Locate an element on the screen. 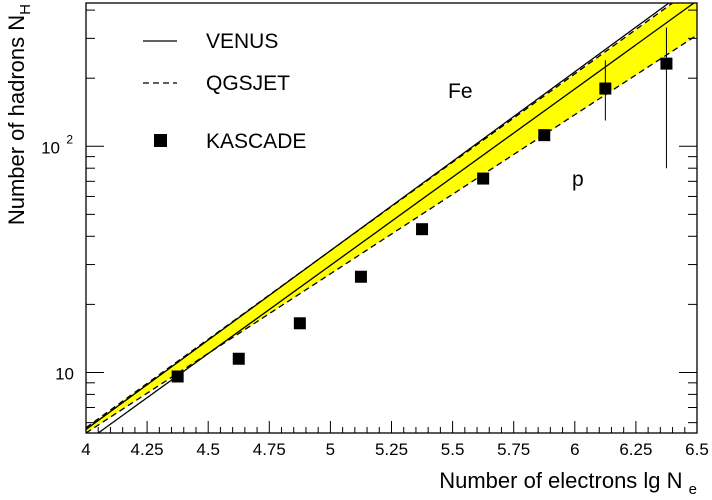 Image resolution: width=712 pixels, height=500 pixels. x-tick-label: 4.5 is located at coordinates (208, 449).